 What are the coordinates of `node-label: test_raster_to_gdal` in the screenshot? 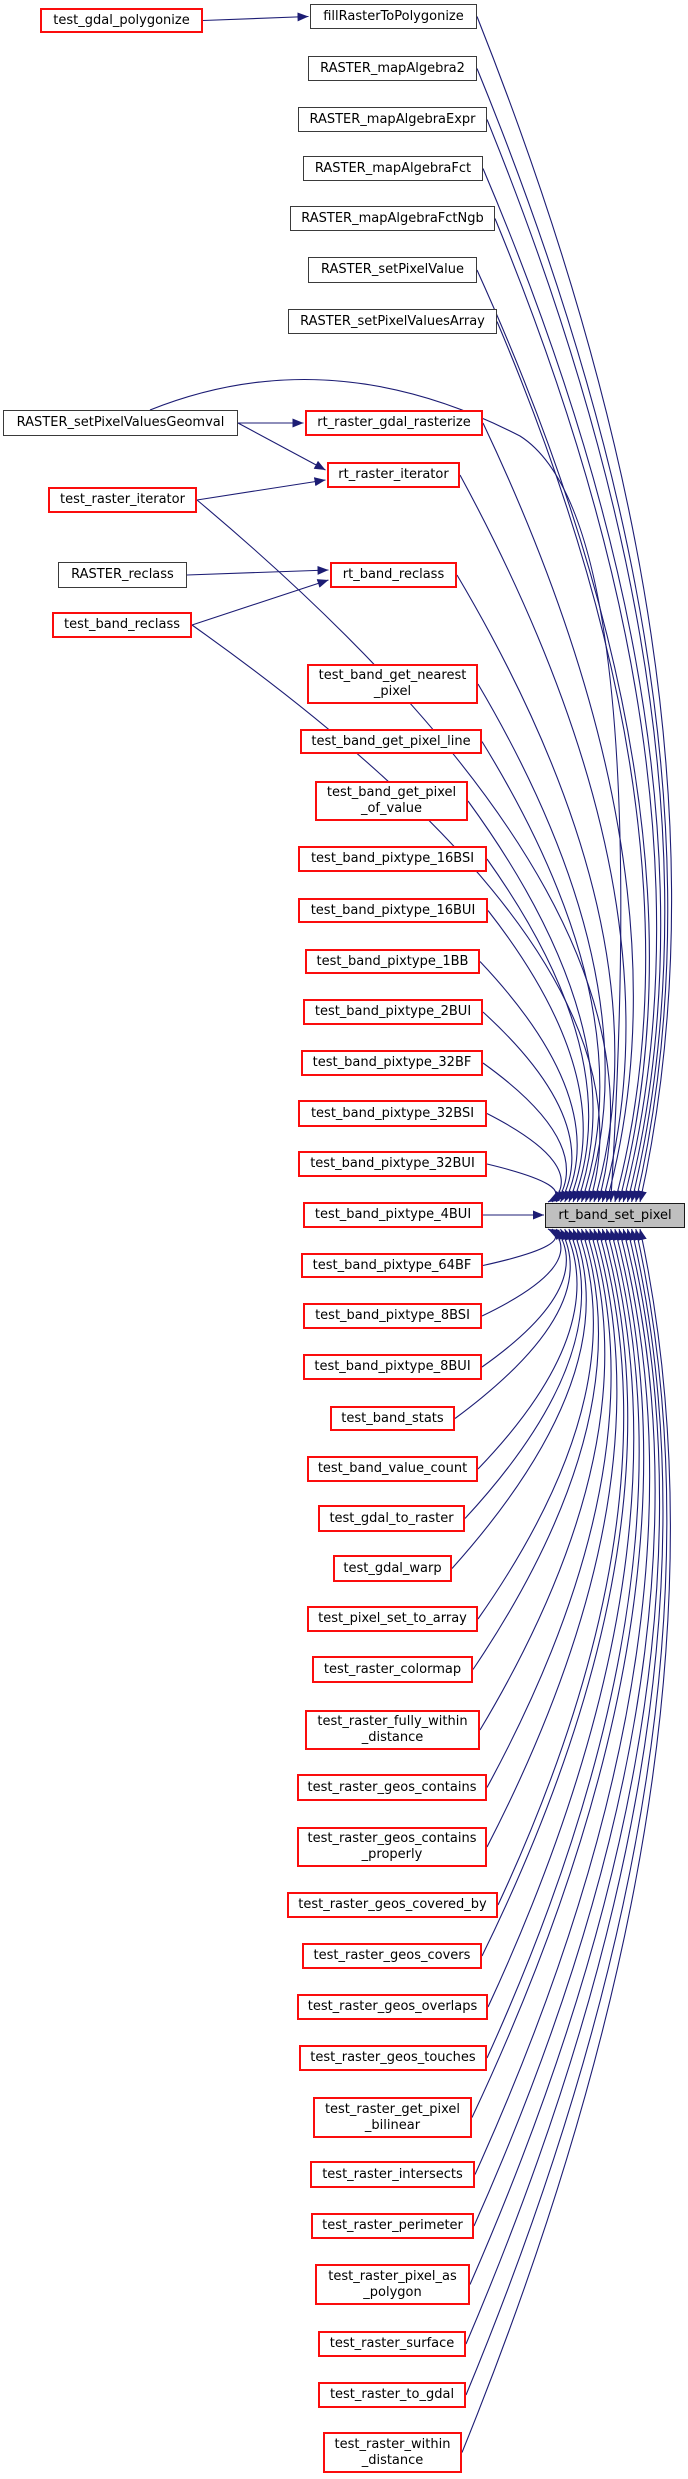 It's located at (392, 2395).